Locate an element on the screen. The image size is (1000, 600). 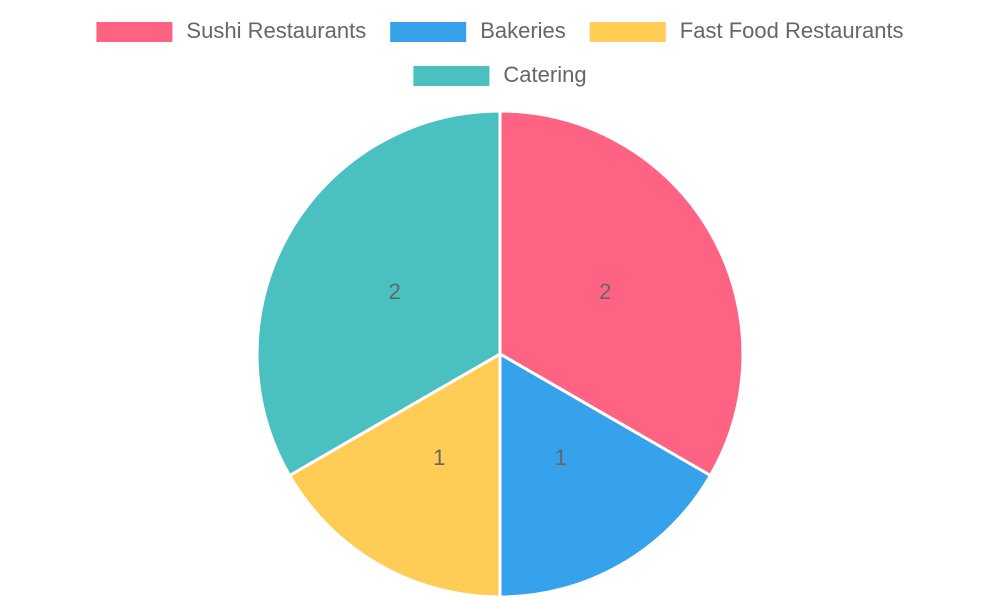
legend-item: Fast Food Restaurants is located at coordinates (746, 30).